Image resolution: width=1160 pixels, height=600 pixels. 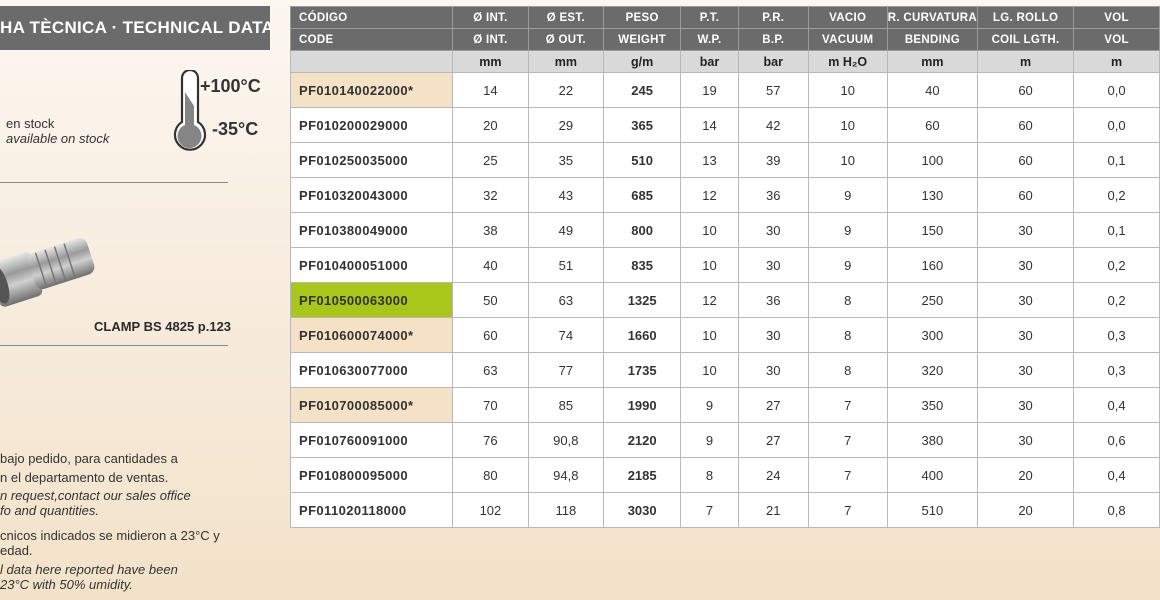 What do you see at coordinates (566, 160) in the screenshot?
I see `value-cell: 35` at bounding box center [566, 160].